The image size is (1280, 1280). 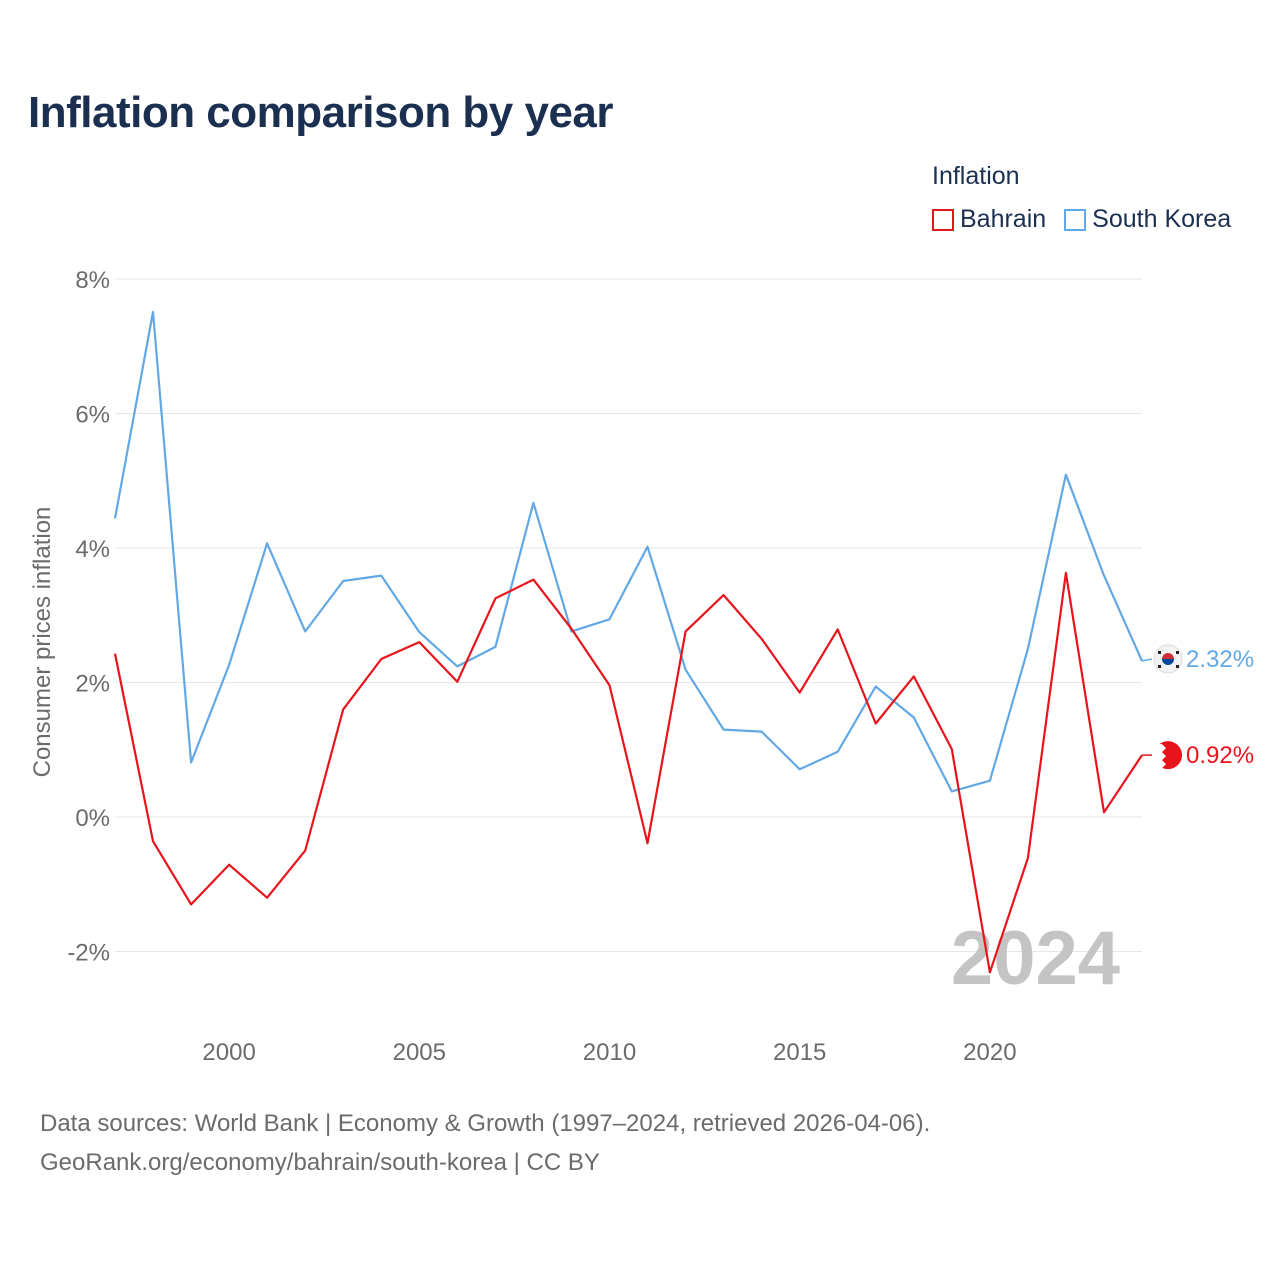 What do you see at coordinates (419, 1052) in the screenshot?
I see `x-tick-label: 2005` at bounding box center [419, 1052].